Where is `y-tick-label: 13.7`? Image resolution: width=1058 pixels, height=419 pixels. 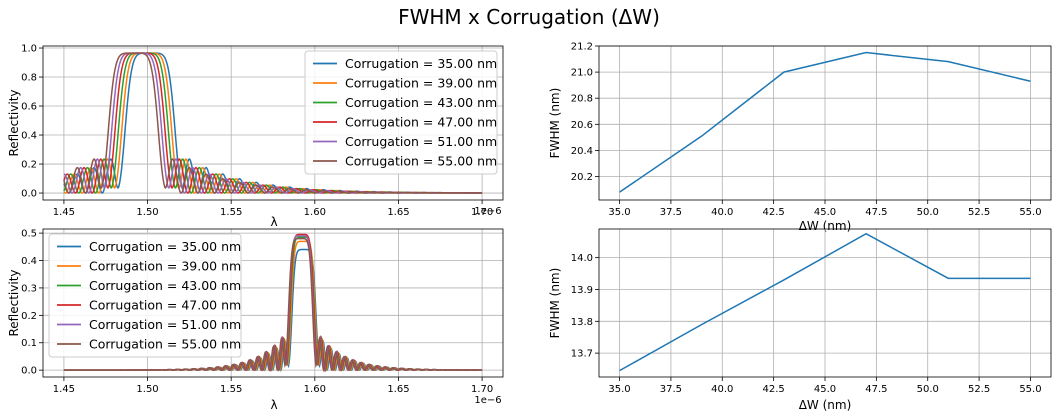
y-tick-label: 13.7 is located at coordinates (582, 354).